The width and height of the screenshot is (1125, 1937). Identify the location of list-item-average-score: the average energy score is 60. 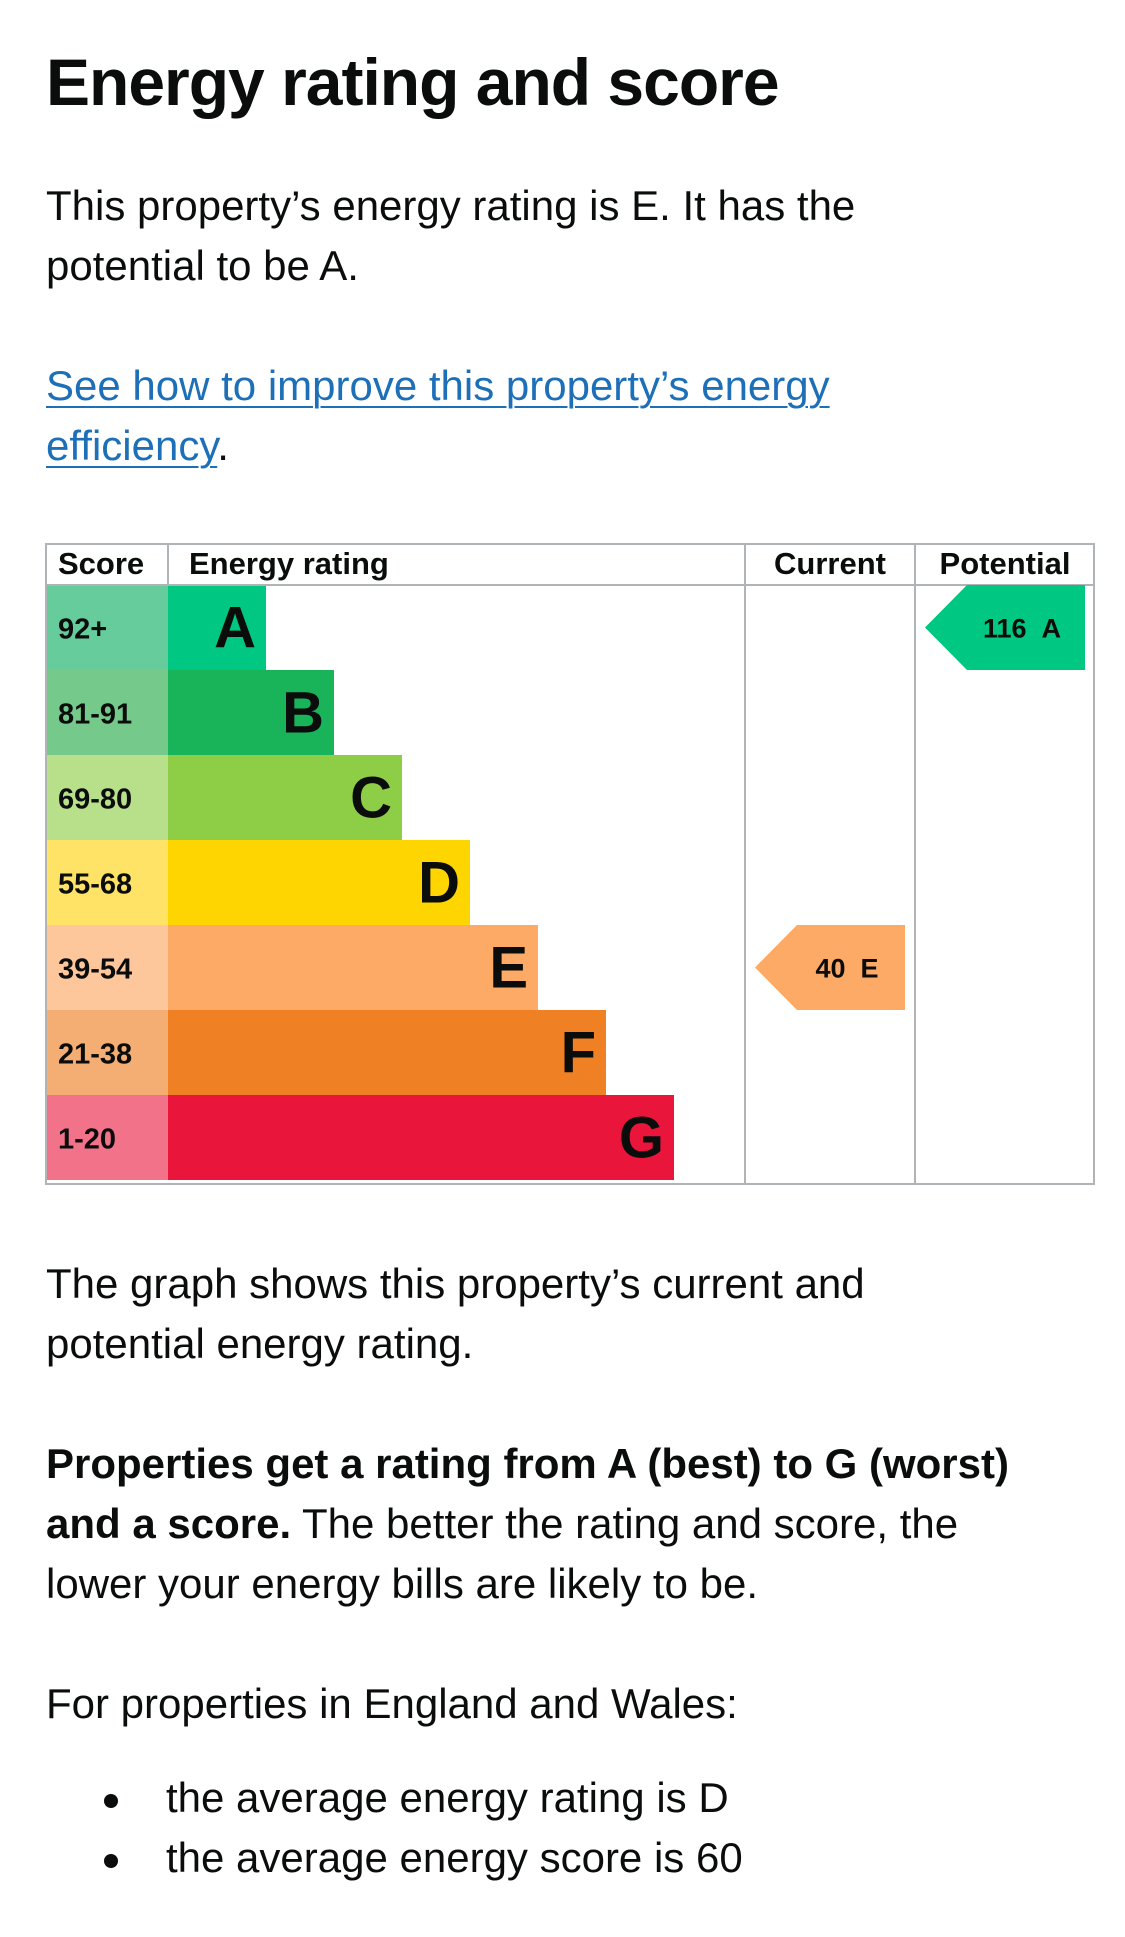
(423, 1858).